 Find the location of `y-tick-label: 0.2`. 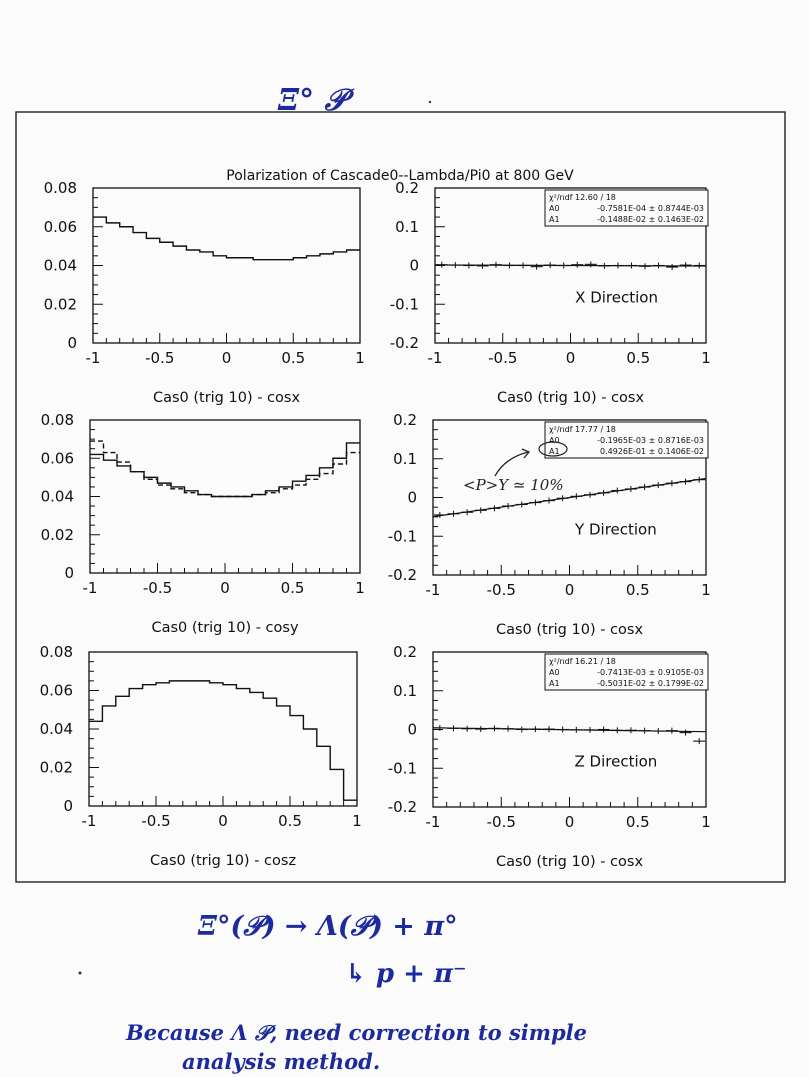

y-tick-label: 0.2 is located at coordinates (405, 652).